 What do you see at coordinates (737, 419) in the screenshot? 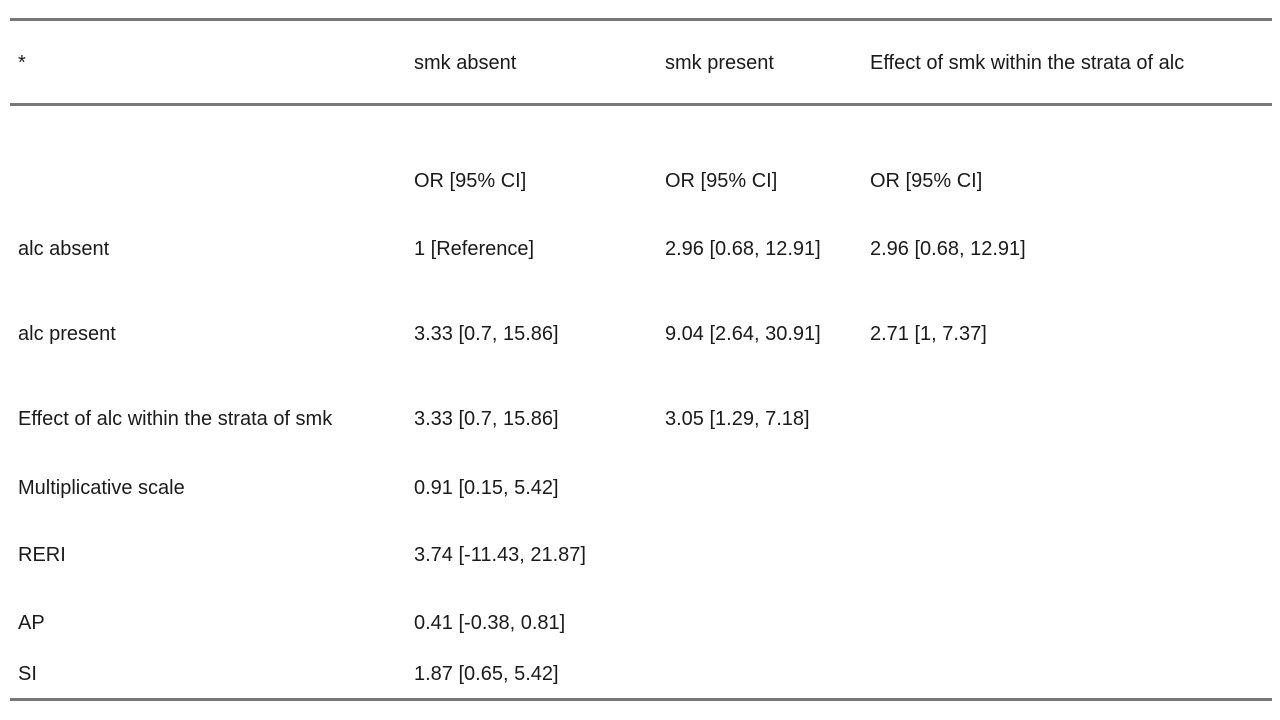
I see `table-cell: 3.05 [1.29, 7.18]` at bounding box center [737, 419].